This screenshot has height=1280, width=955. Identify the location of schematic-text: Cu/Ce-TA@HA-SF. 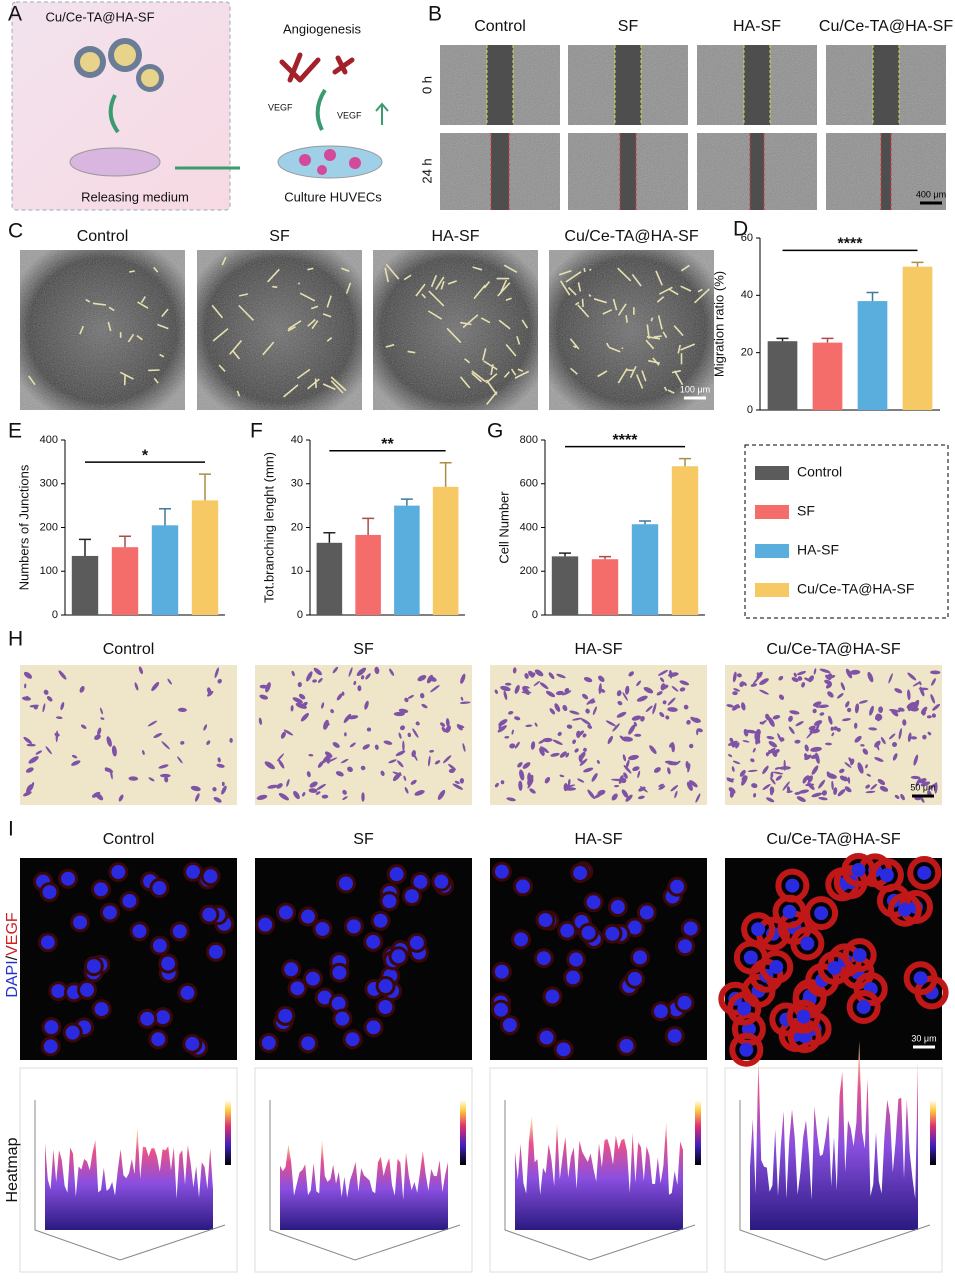
(99, 16).